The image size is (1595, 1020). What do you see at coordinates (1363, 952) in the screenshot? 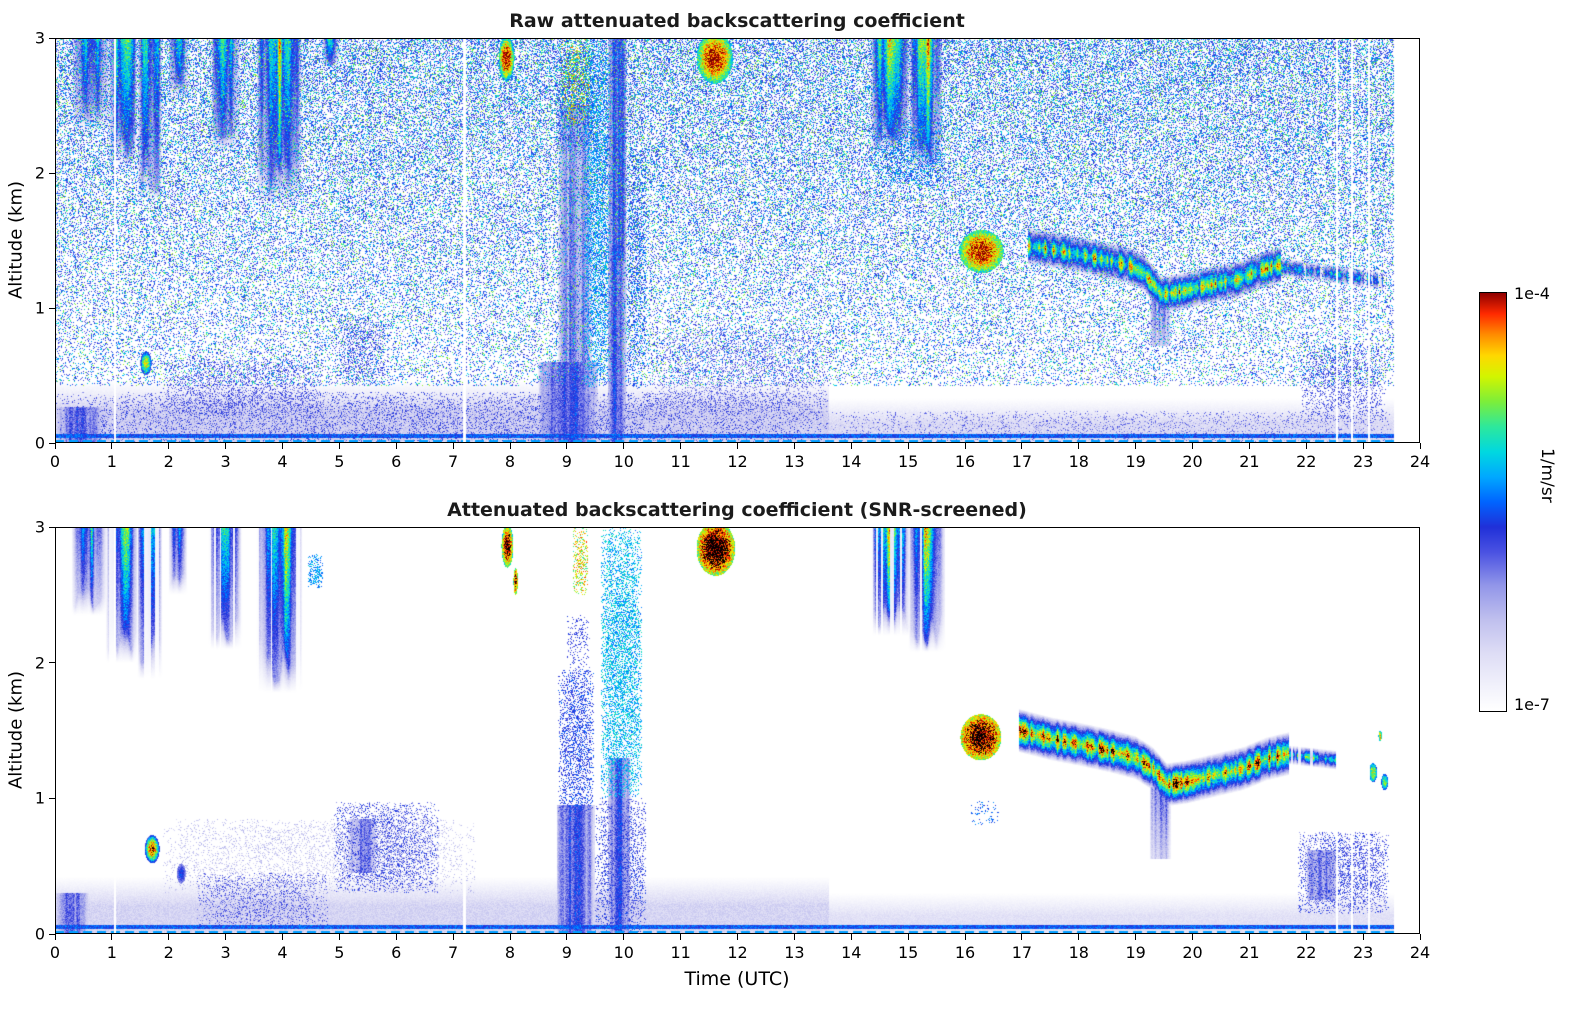
I see `x-tick-label: 23` at bounding box center [1363, 952].